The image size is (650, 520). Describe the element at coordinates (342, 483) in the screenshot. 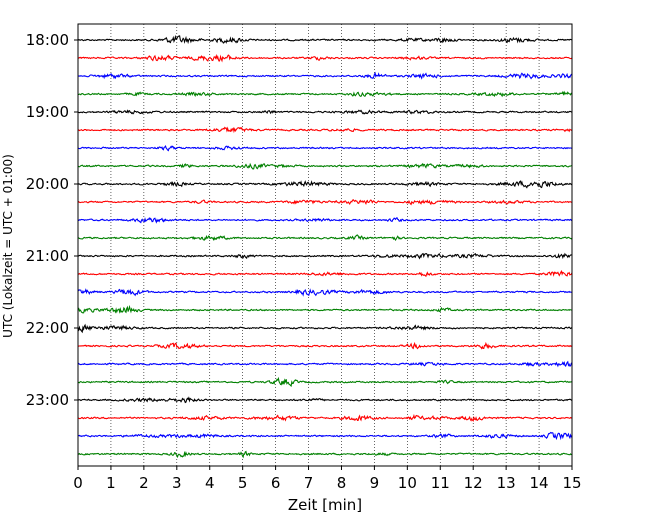

I see `x-tick-label: 8` at that location.